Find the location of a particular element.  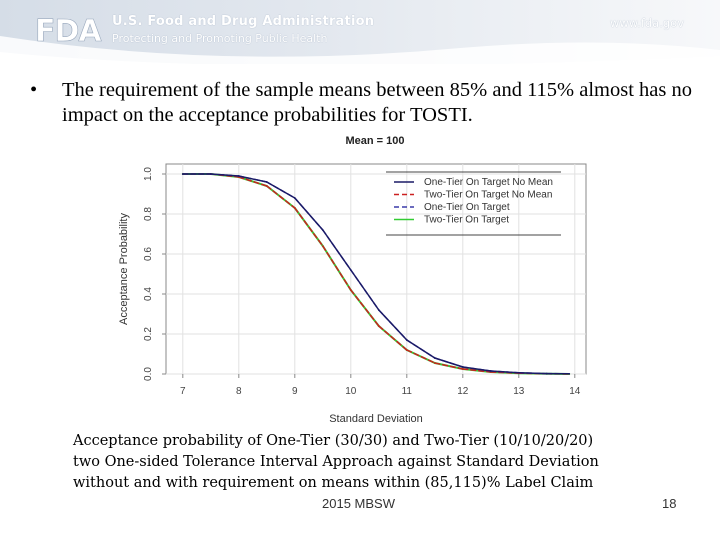

website-url: www.fda.gov is located at coordinates (647, 23).